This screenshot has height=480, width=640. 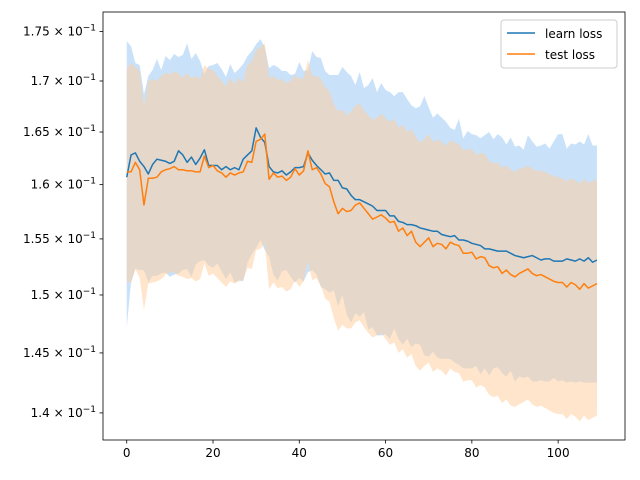 I want to click on x-tick-label: 60, so click(x=385, y=453).